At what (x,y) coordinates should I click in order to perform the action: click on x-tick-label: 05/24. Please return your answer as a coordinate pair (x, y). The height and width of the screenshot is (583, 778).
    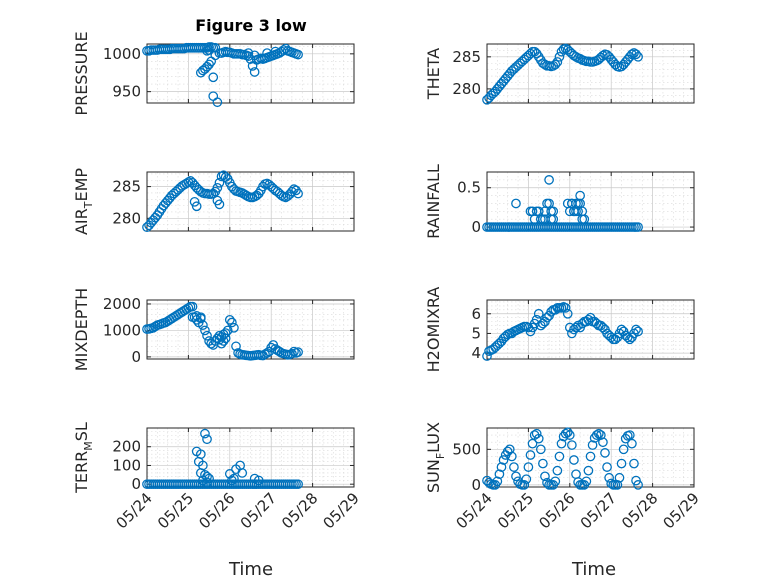
    Looking at the image, I should click on (134, 510).